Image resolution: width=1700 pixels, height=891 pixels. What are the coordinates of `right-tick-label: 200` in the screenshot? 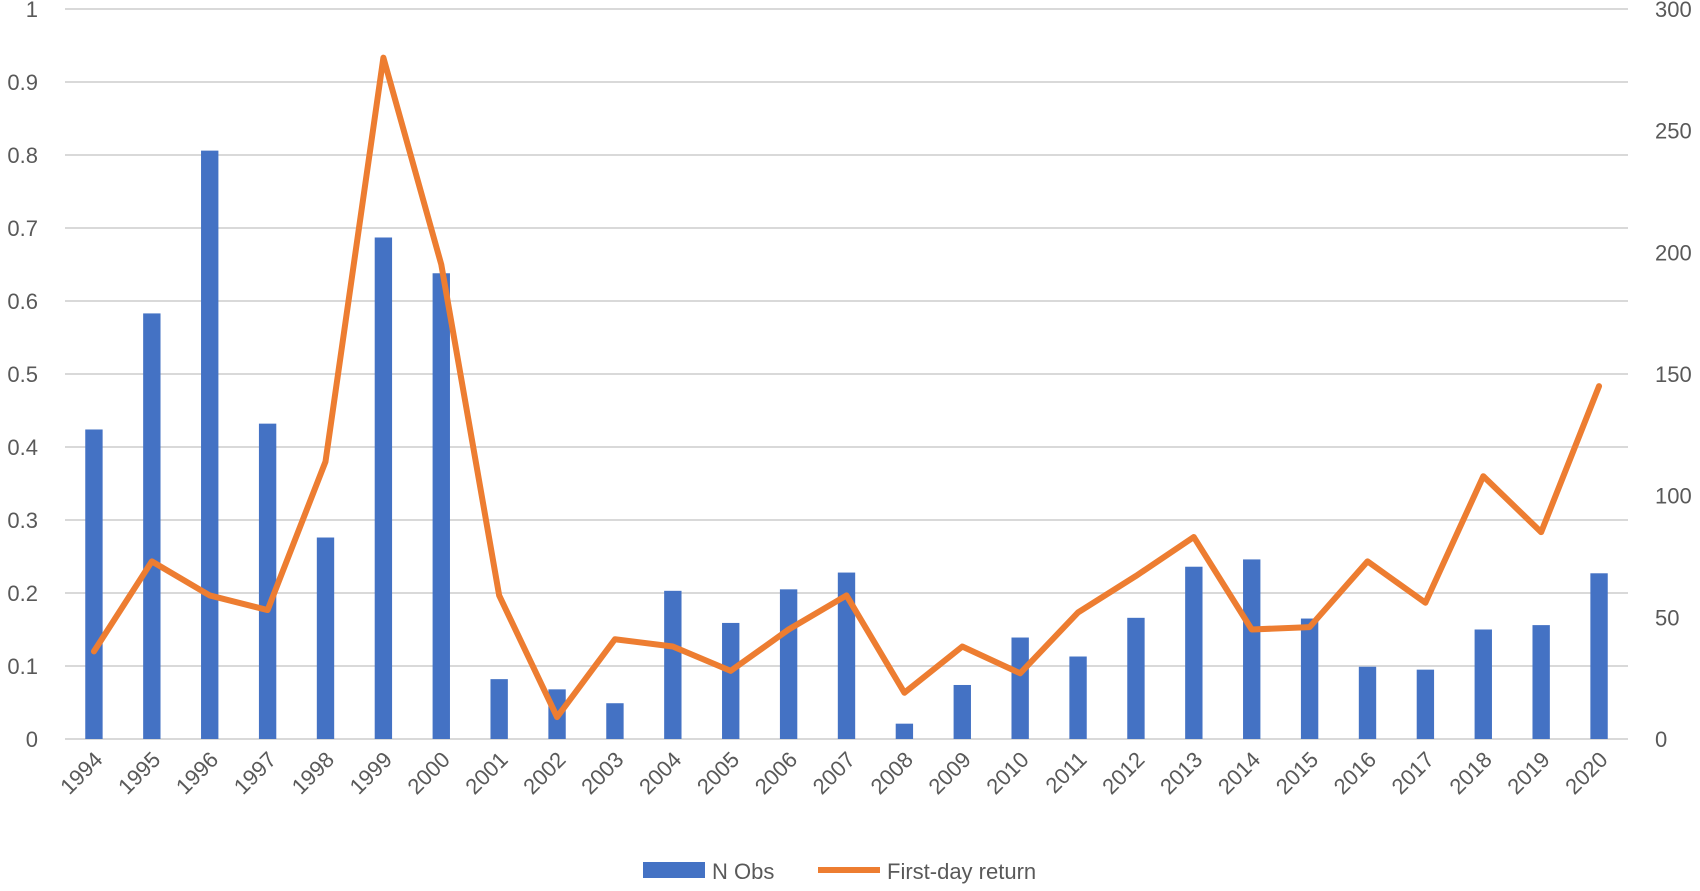 It's located at (1673, 252).